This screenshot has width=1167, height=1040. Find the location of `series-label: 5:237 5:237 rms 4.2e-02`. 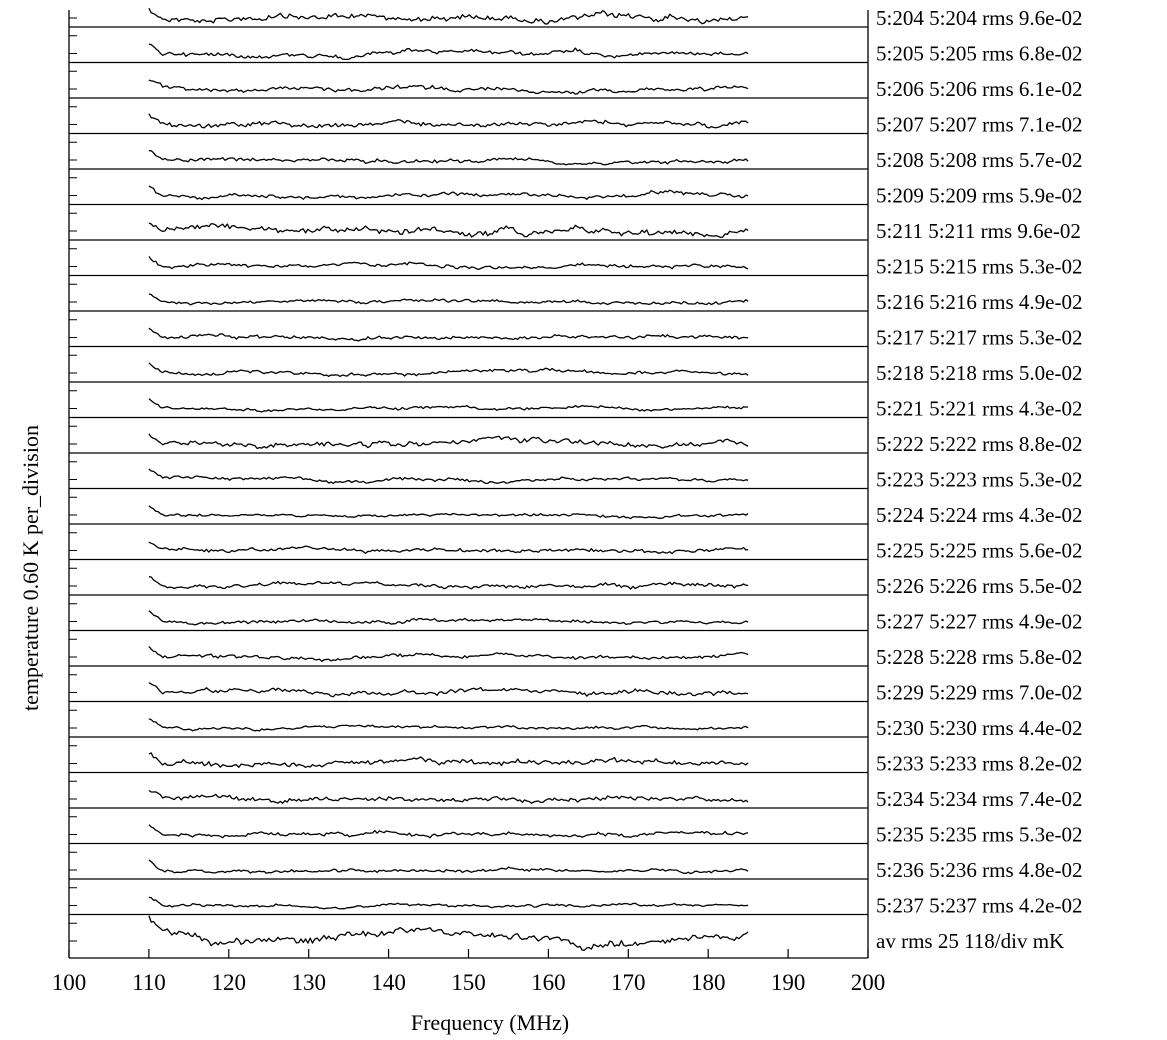

series-label: 5:237 5:237 rms 4.2e-02 is located at coordinates (979, 906).